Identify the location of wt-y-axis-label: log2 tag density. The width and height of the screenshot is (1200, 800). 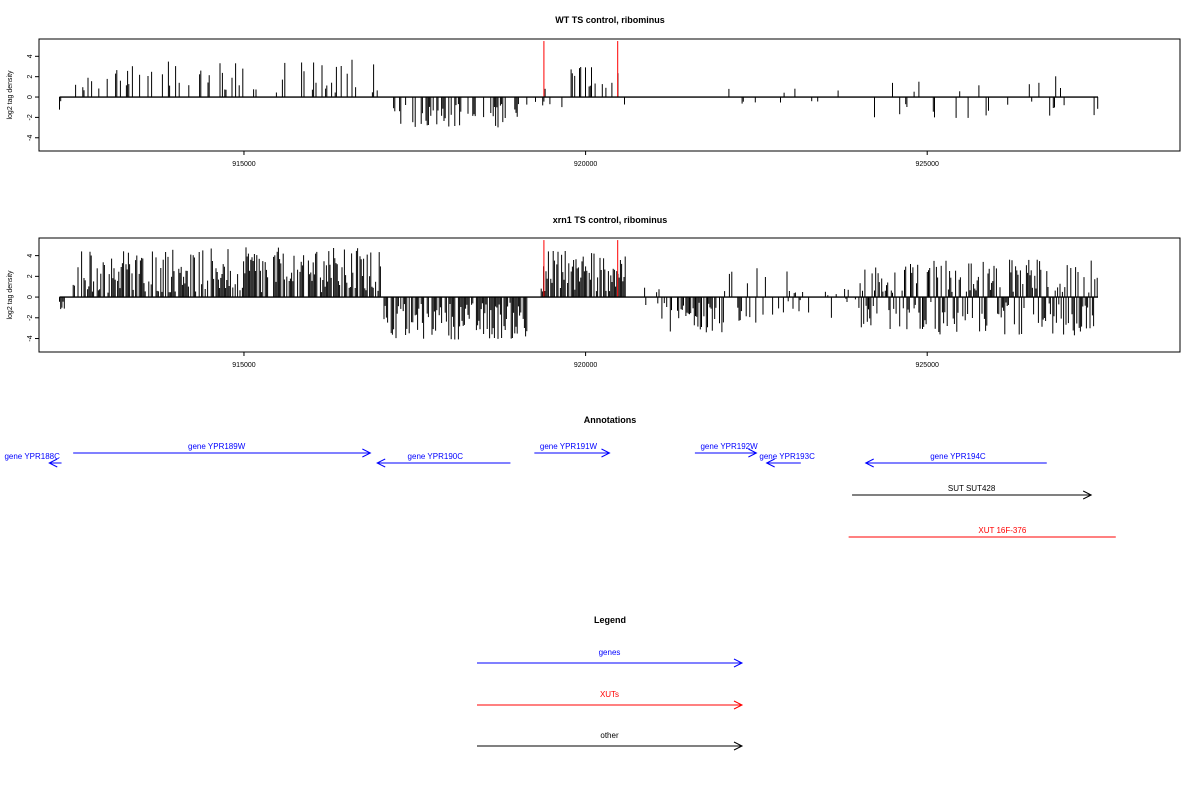
(10, 95).